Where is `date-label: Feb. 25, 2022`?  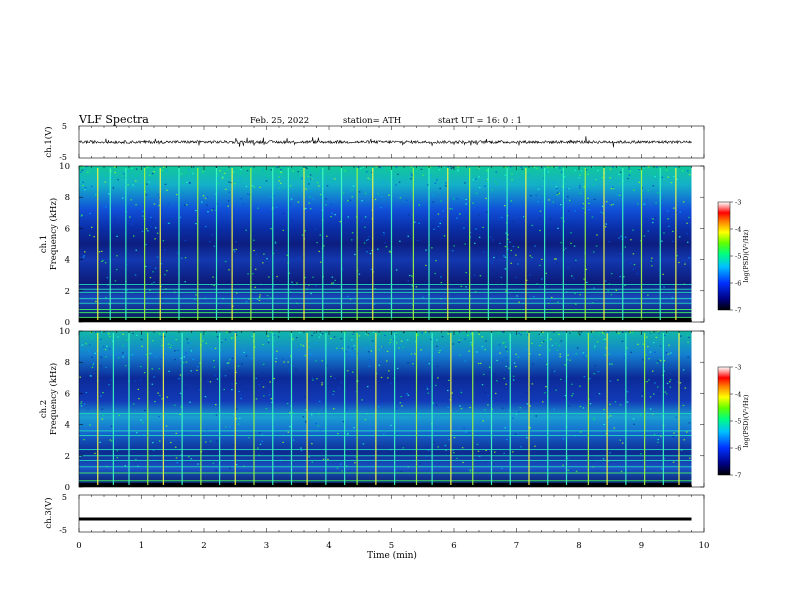
date-label: Feb. 25, 2022 is located at coordinates (279, 121).